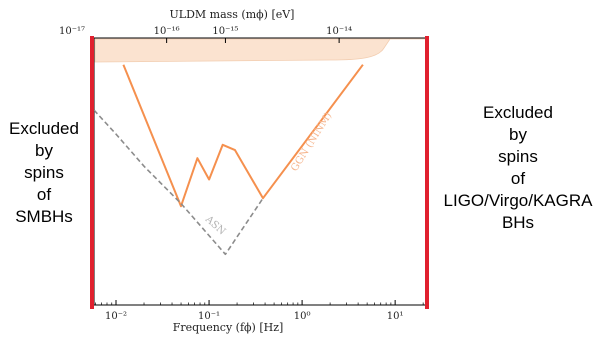 The width and height of the screenshot is (598, 341). Describe the element at coordinates (268, 174) in the screenshot. I see `annotation-layer: GGN (NINM) ASN` at that location.